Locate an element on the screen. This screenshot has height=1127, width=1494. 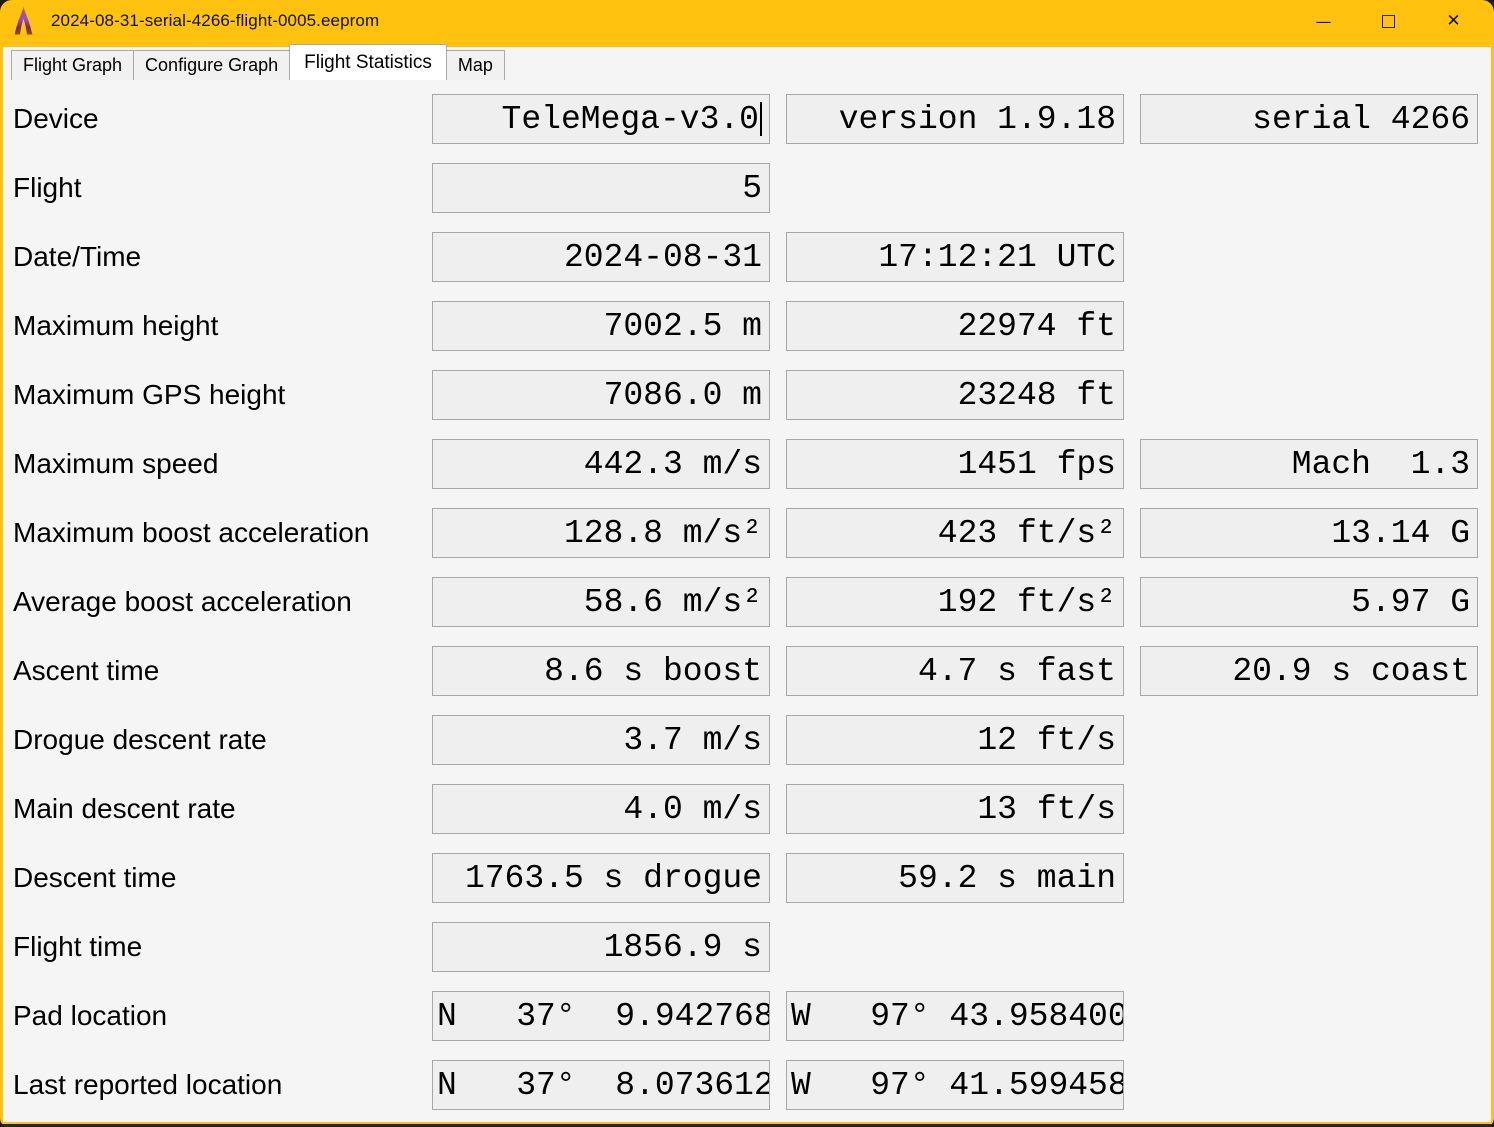
stat-row-drogue-descent-rate: Drogue descent rate 3.7 m/s 12 ft/s is located at coordinates (747, 740).